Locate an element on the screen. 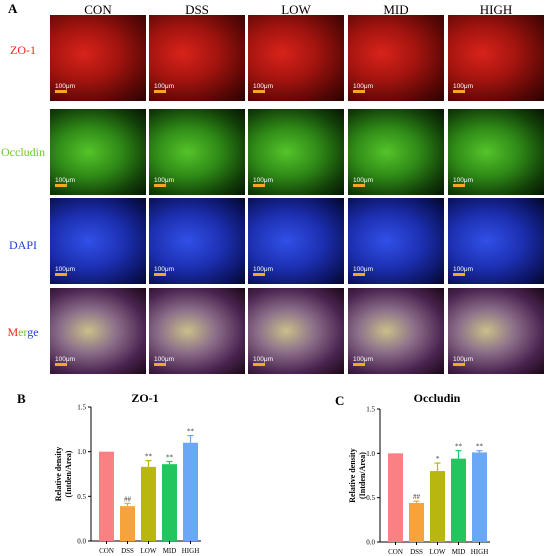 This screenshot has width=550, height=556. column-header-high: HIGH is located at coordinates (496, 9).